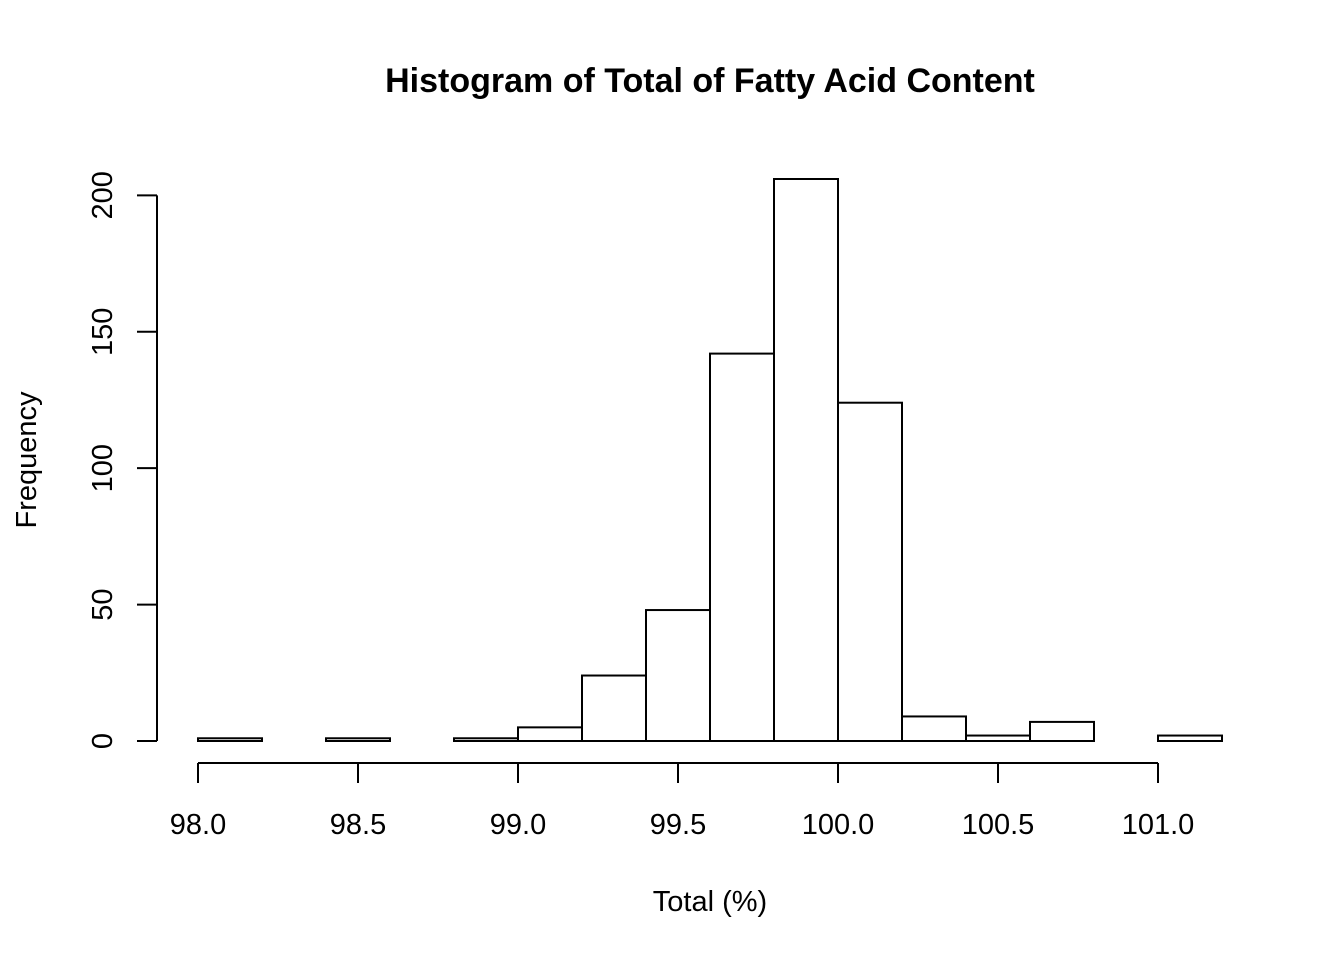 This screenshot has width=1344, height=960. I want to click on x-tick-label-1: 98.5, so click(358, 825).